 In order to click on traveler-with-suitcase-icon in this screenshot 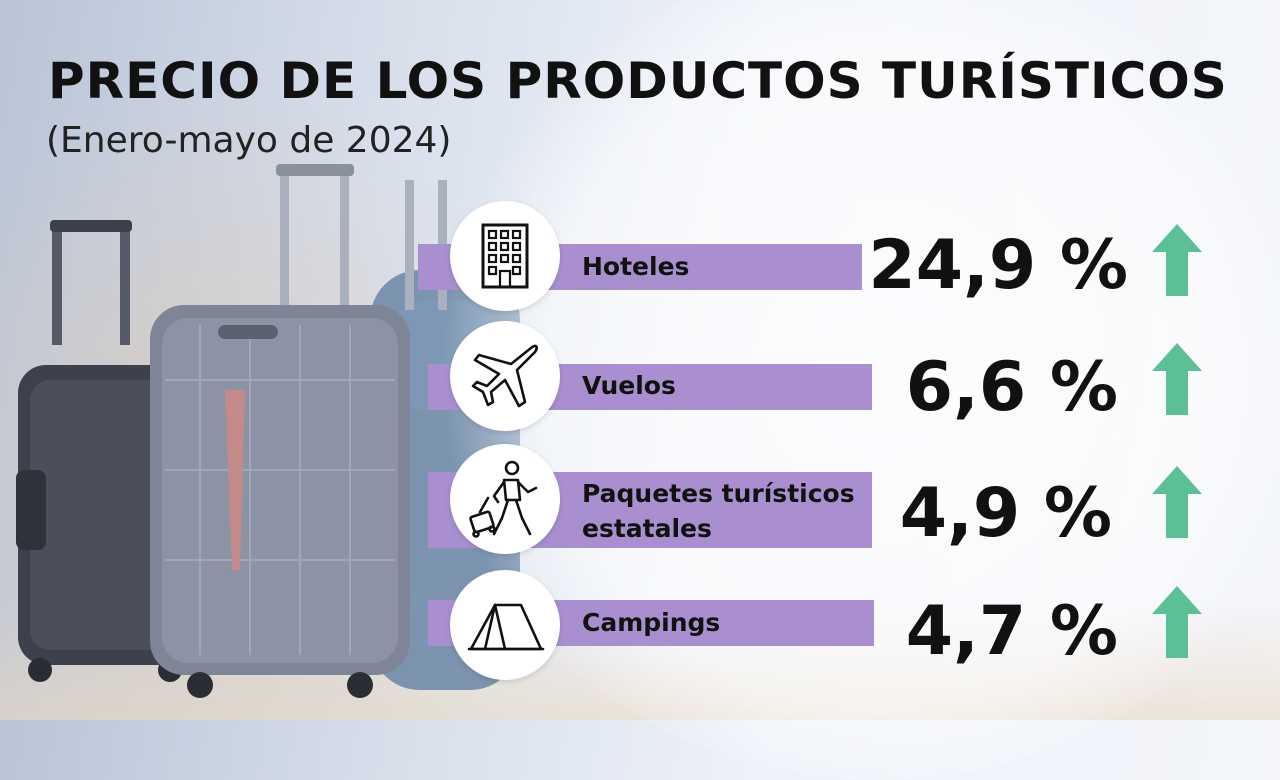, I will do `click(503, 499)`.